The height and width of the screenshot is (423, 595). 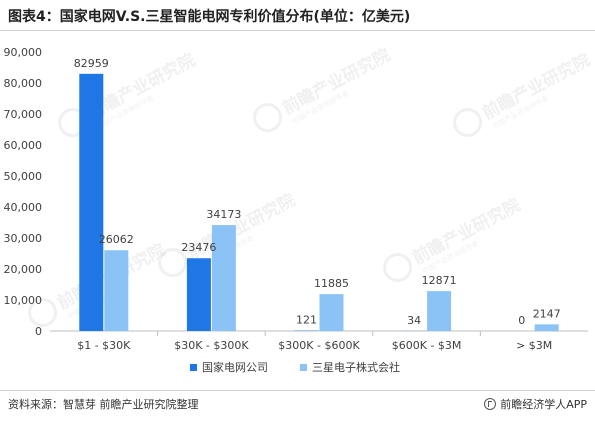 I want to click on y-tick-label: 40,000, so click(x=23, y=207).